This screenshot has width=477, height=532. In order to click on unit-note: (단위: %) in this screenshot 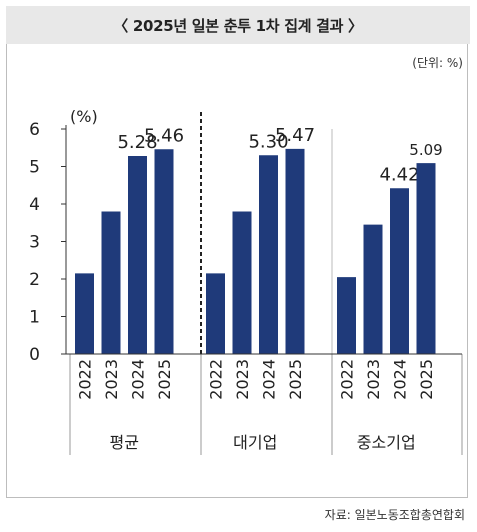, I will do `click(437, 63)`.